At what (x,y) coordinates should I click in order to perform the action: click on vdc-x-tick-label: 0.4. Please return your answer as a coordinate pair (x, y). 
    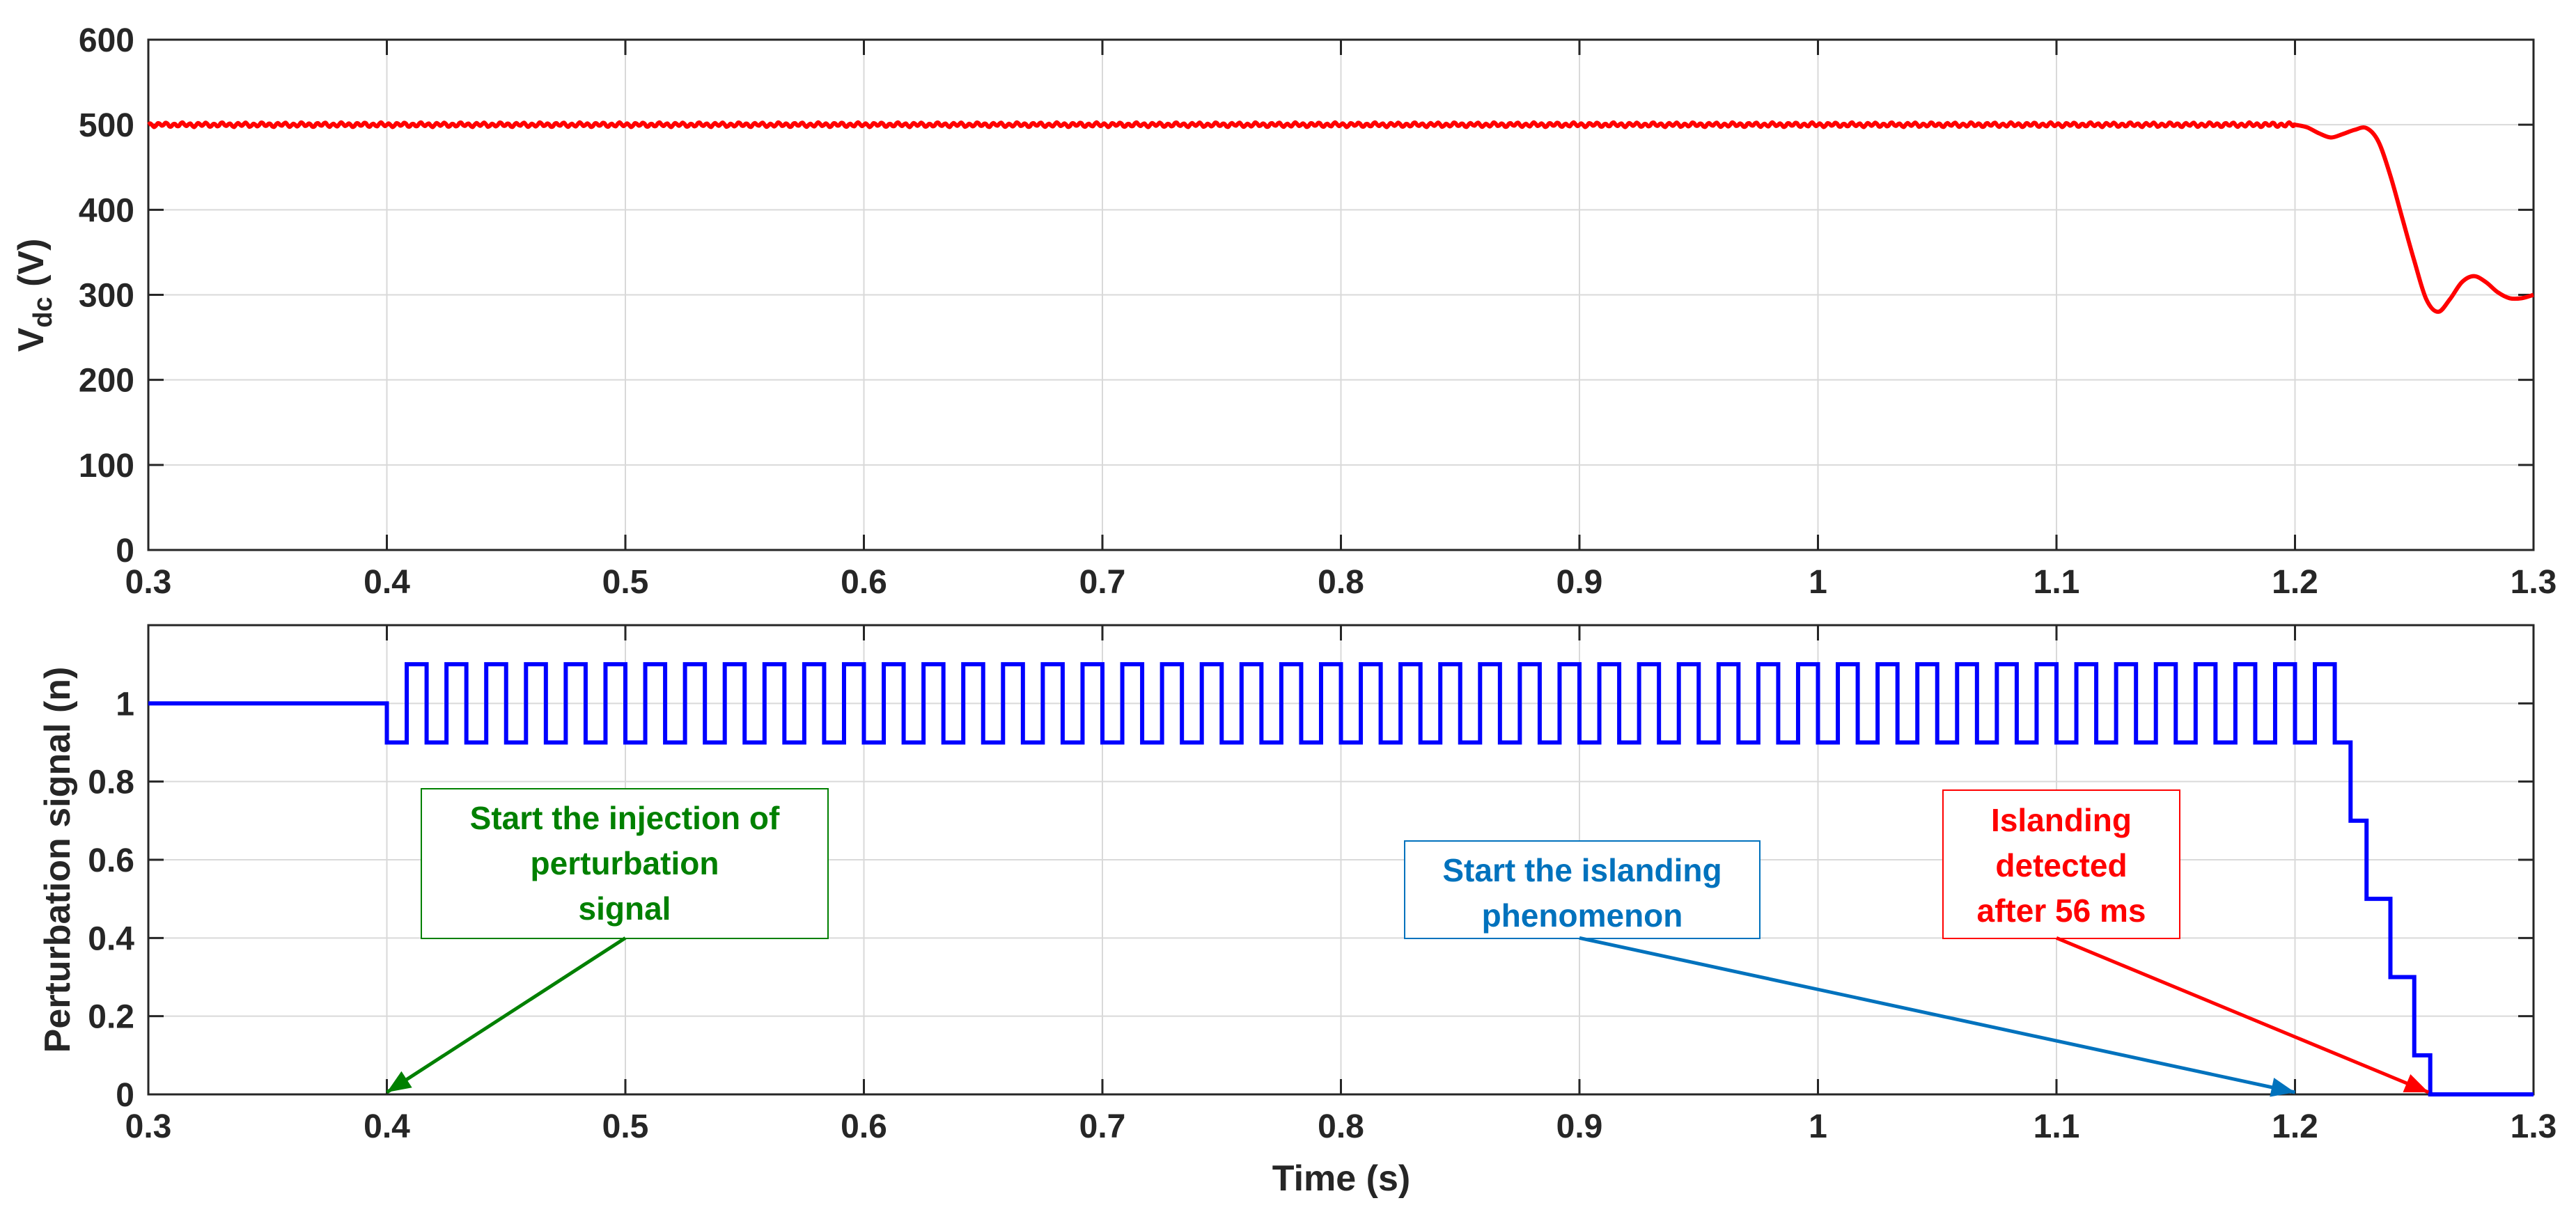
    Looking at the image, I should click on (387, 582).